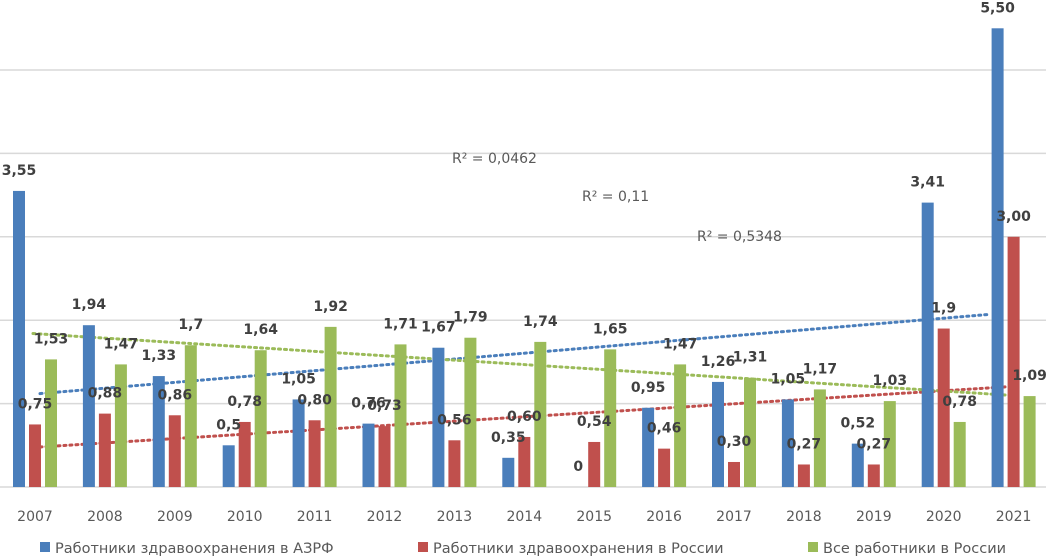 This screenshot has width=1046, height=560. Describe the element at coordinates (194, 549) in the screenshot. I see `legend-label-azrf: Работники здравоохранения в АЗРФ` at that location.